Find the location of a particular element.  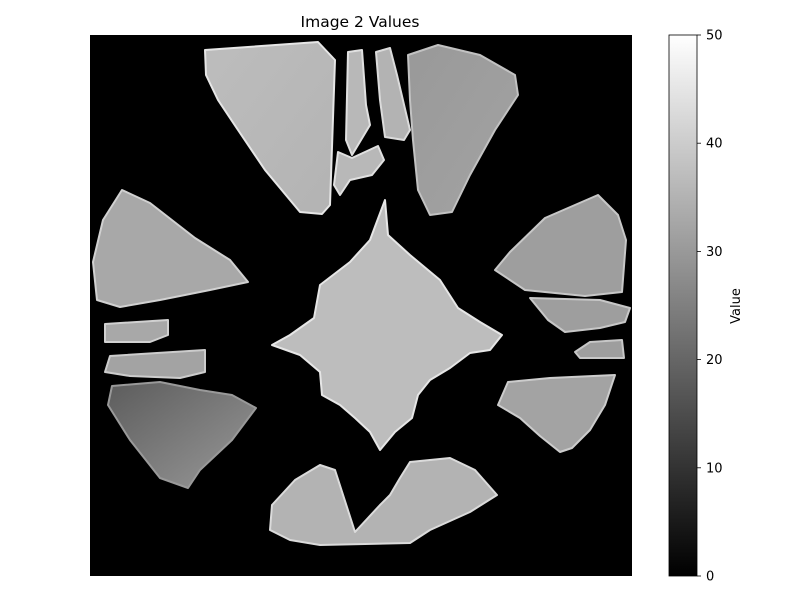

region-top-left-wedge is located at coordinates (270, 128).